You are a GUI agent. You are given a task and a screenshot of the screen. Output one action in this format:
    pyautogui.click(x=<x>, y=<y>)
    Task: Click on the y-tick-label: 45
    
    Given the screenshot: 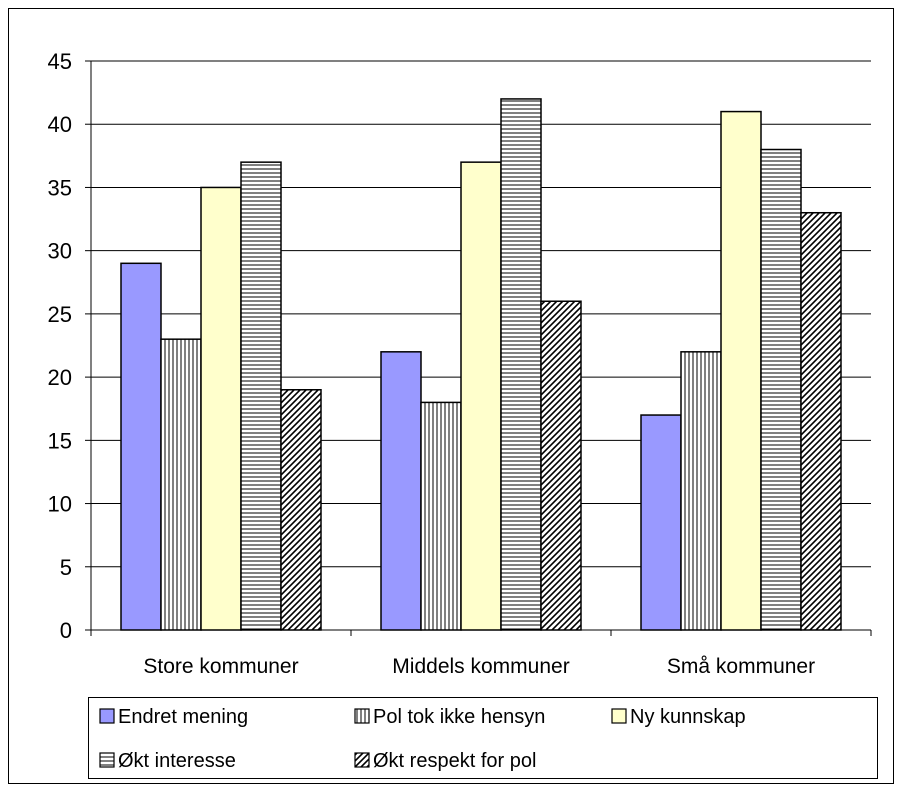 What is the action you would take?
    pyautogui.click(x=60, y=61)
    